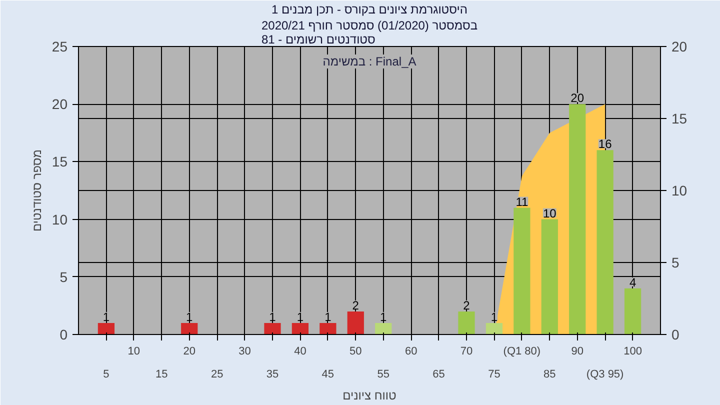 The width and height of the screenshot is (720, 405). I want to click on x-tick-label: 25, so click(217, 374).